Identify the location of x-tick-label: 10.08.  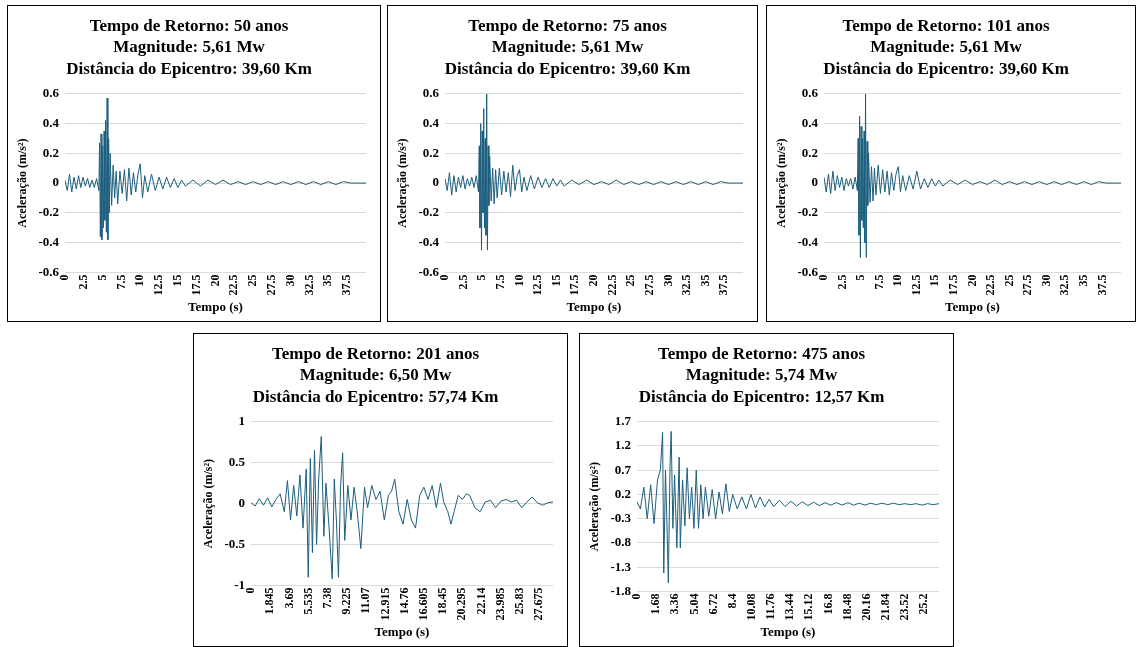
(750, 607).